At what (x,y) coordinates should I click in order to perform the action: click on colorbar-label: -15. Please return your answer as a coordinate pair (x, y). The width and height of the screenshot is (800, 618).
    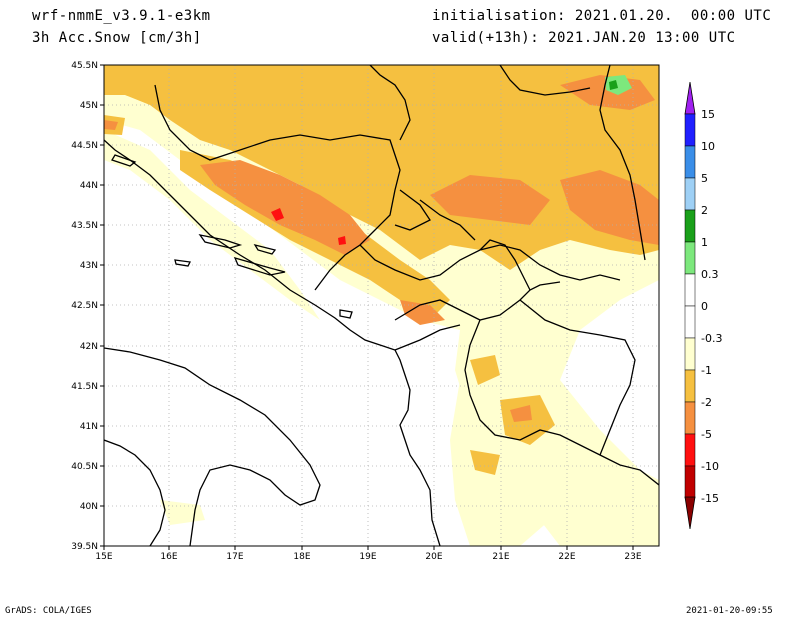
    Looking at the image, I should click on (710, 498).